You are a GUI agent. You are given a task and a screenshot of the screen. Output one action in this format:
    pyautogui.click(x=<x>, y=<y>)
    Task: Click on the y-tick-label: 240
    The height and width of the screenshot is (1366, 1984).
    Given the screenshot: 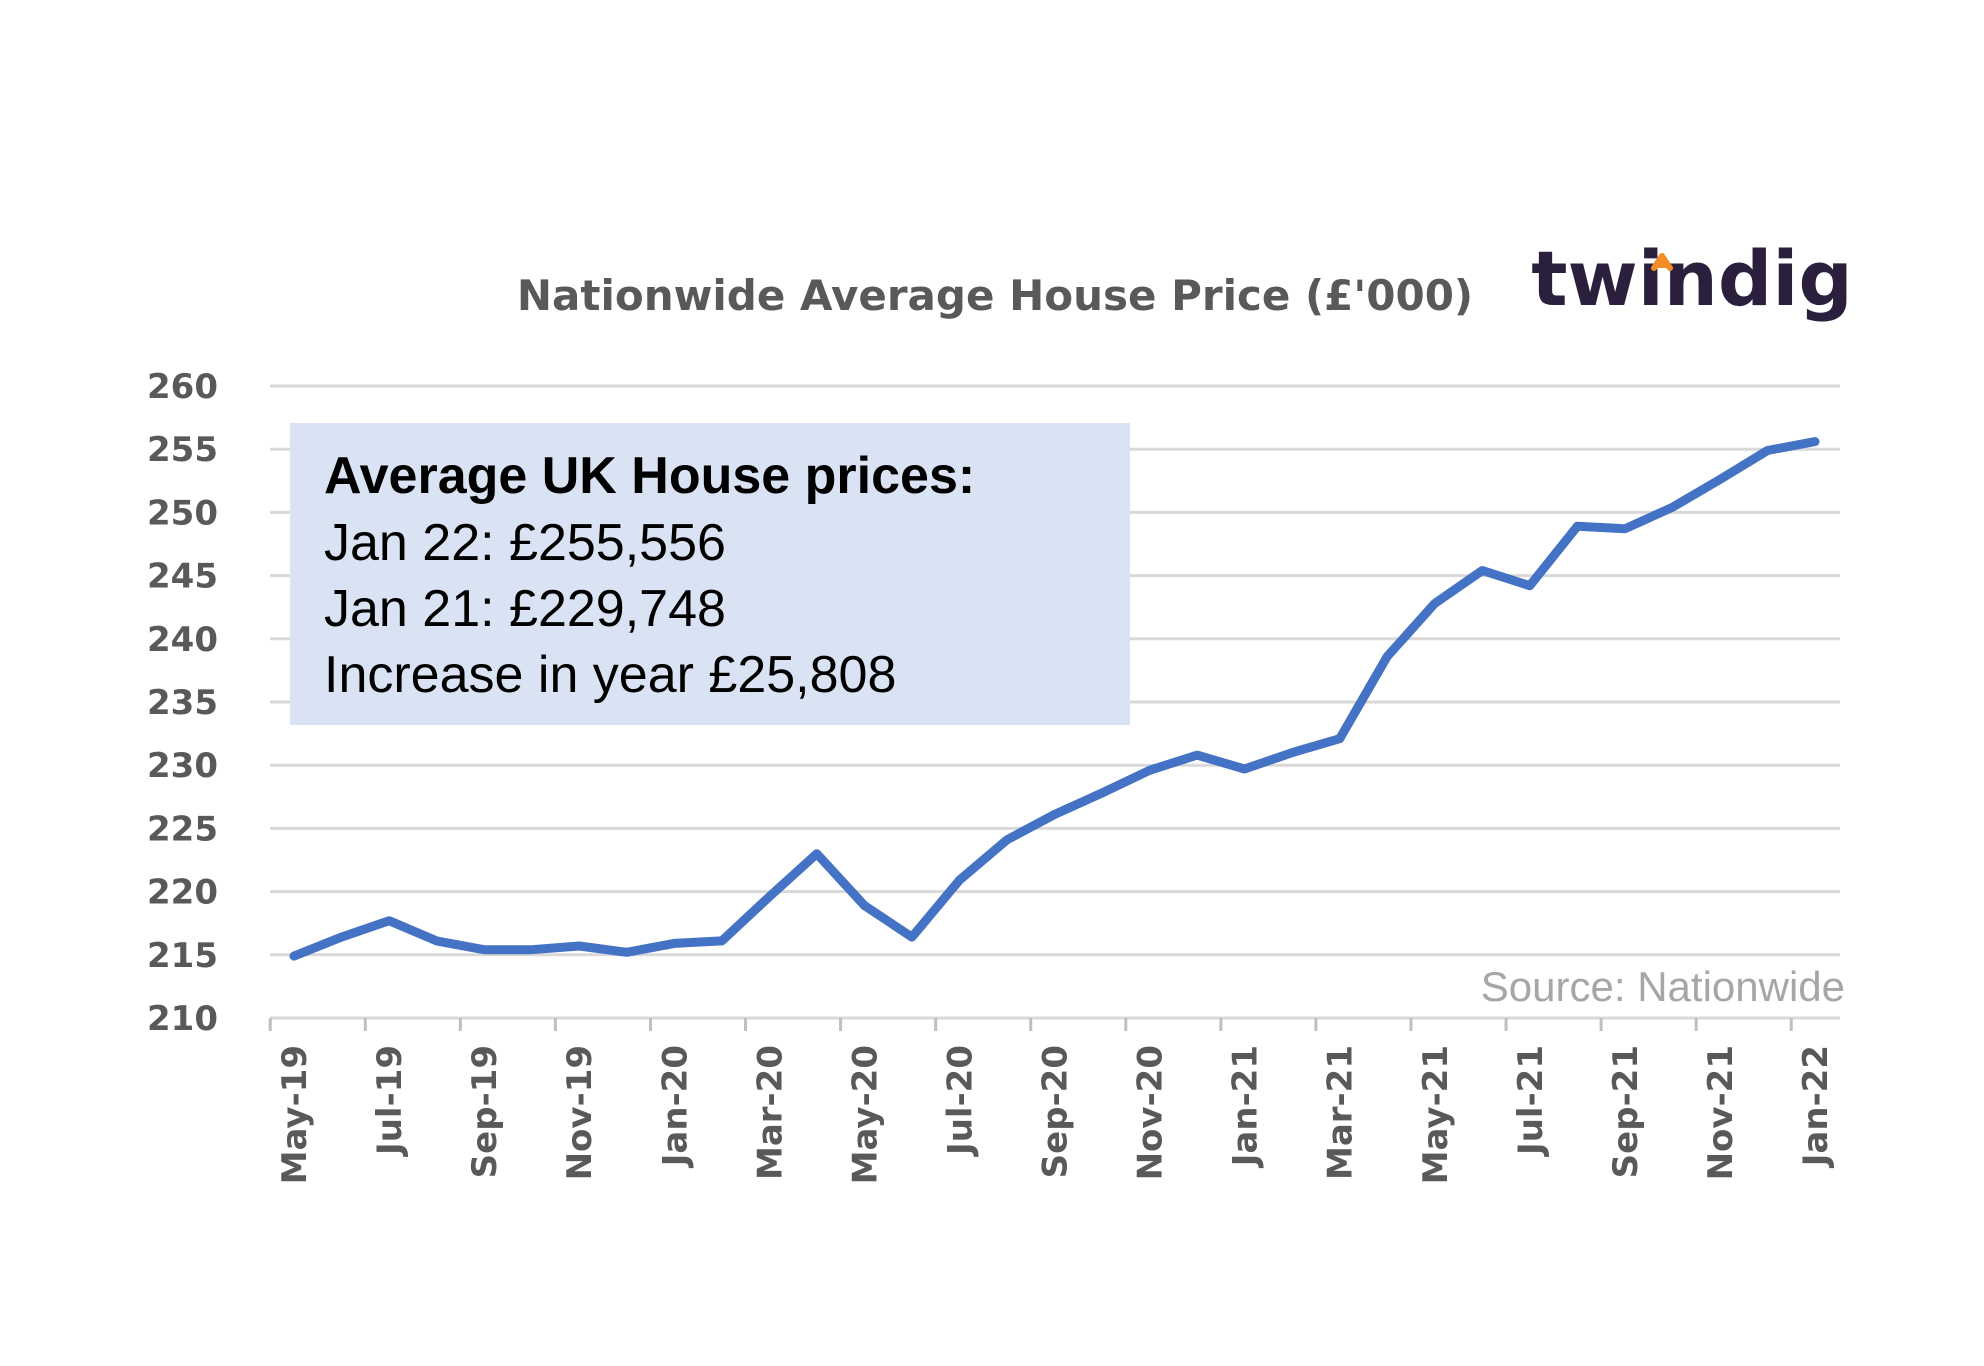 What is the action you would take?
    pyautogui.click(x=182, y=640)
    